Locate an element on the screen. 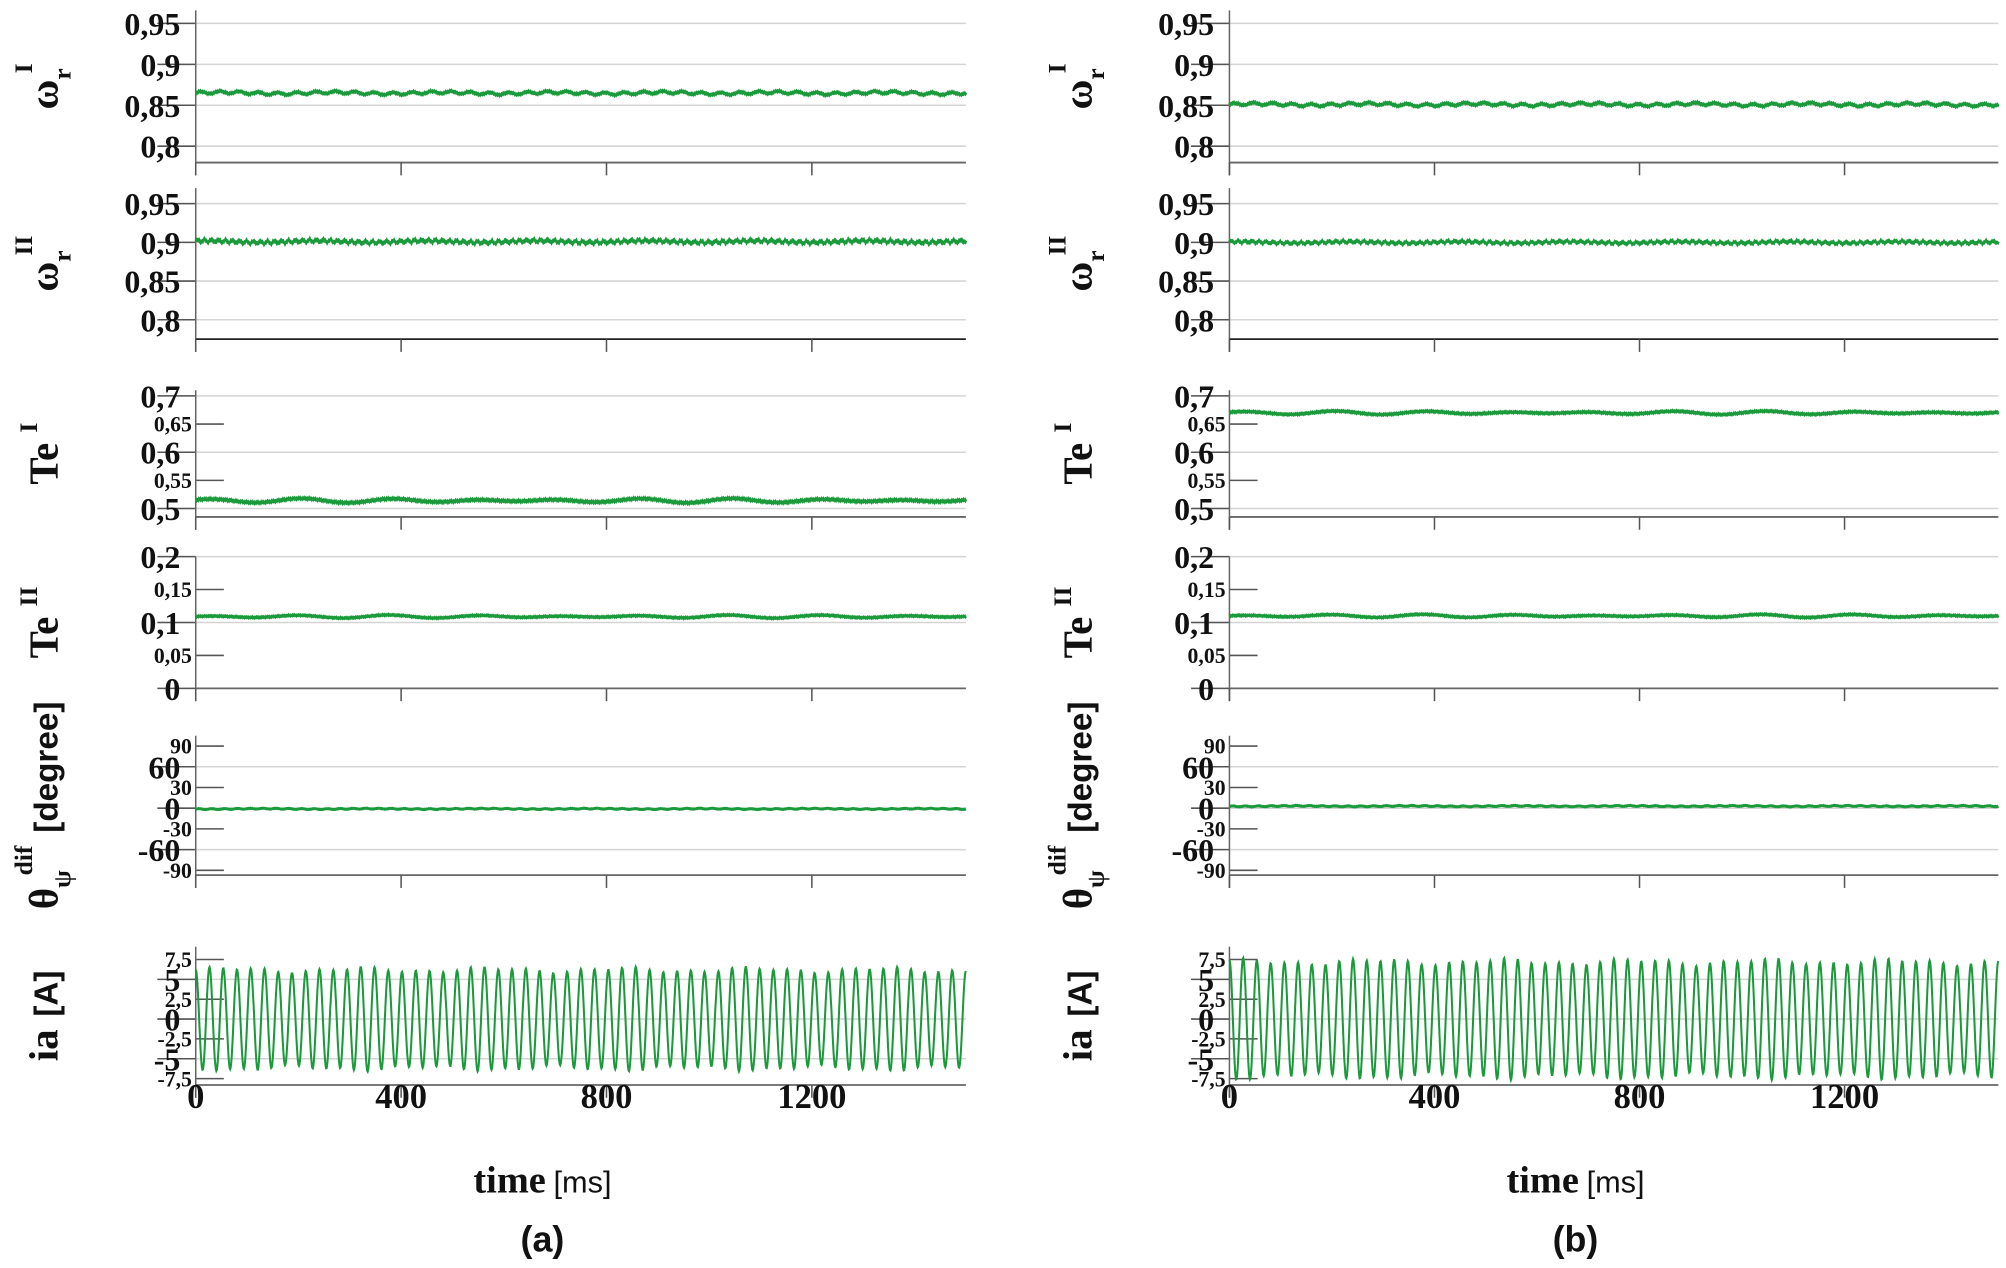  panel-caption: (a) is located at coordinates (543, 1239).